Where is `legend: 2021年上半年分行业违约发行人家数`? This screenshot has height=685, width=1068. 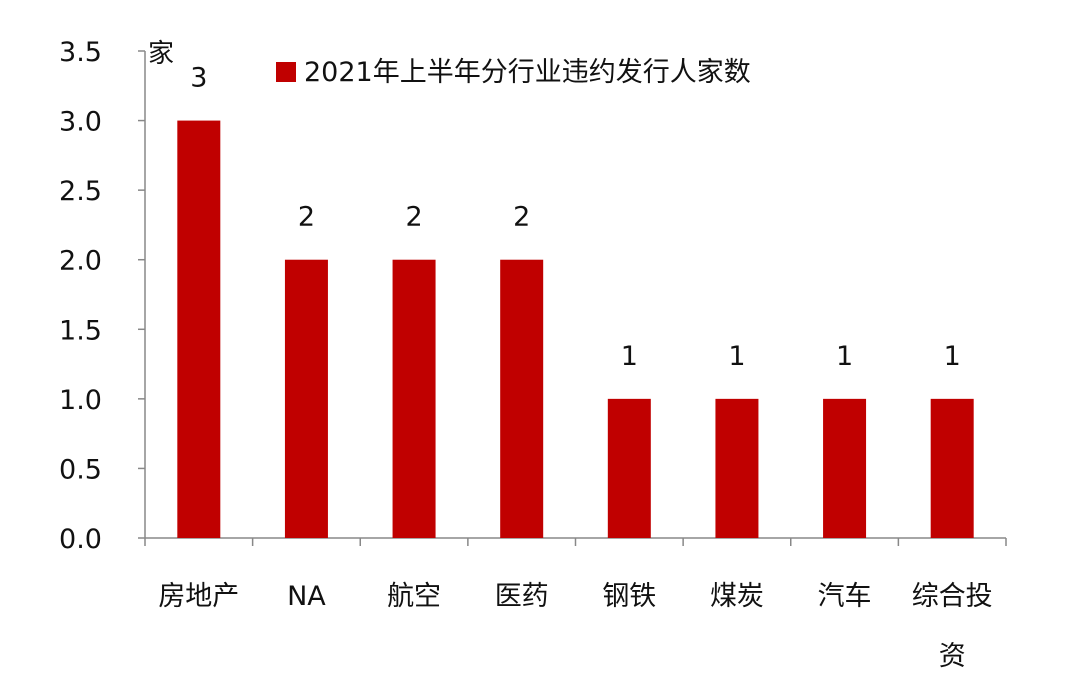
legend: 2021年上半年分行业违约发行人家数 is located at coordinates (513, 72).